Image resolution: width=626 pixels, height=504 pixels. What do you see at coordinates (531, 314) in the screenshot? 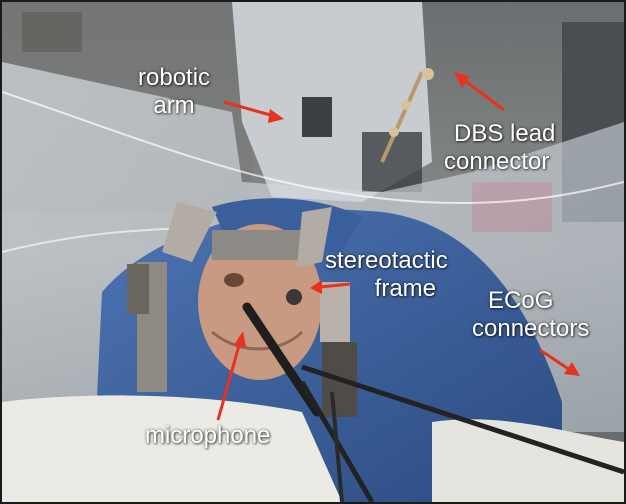
I see `label-ecog-connectors: ECoG connectors` at bounding box center [531, 314].